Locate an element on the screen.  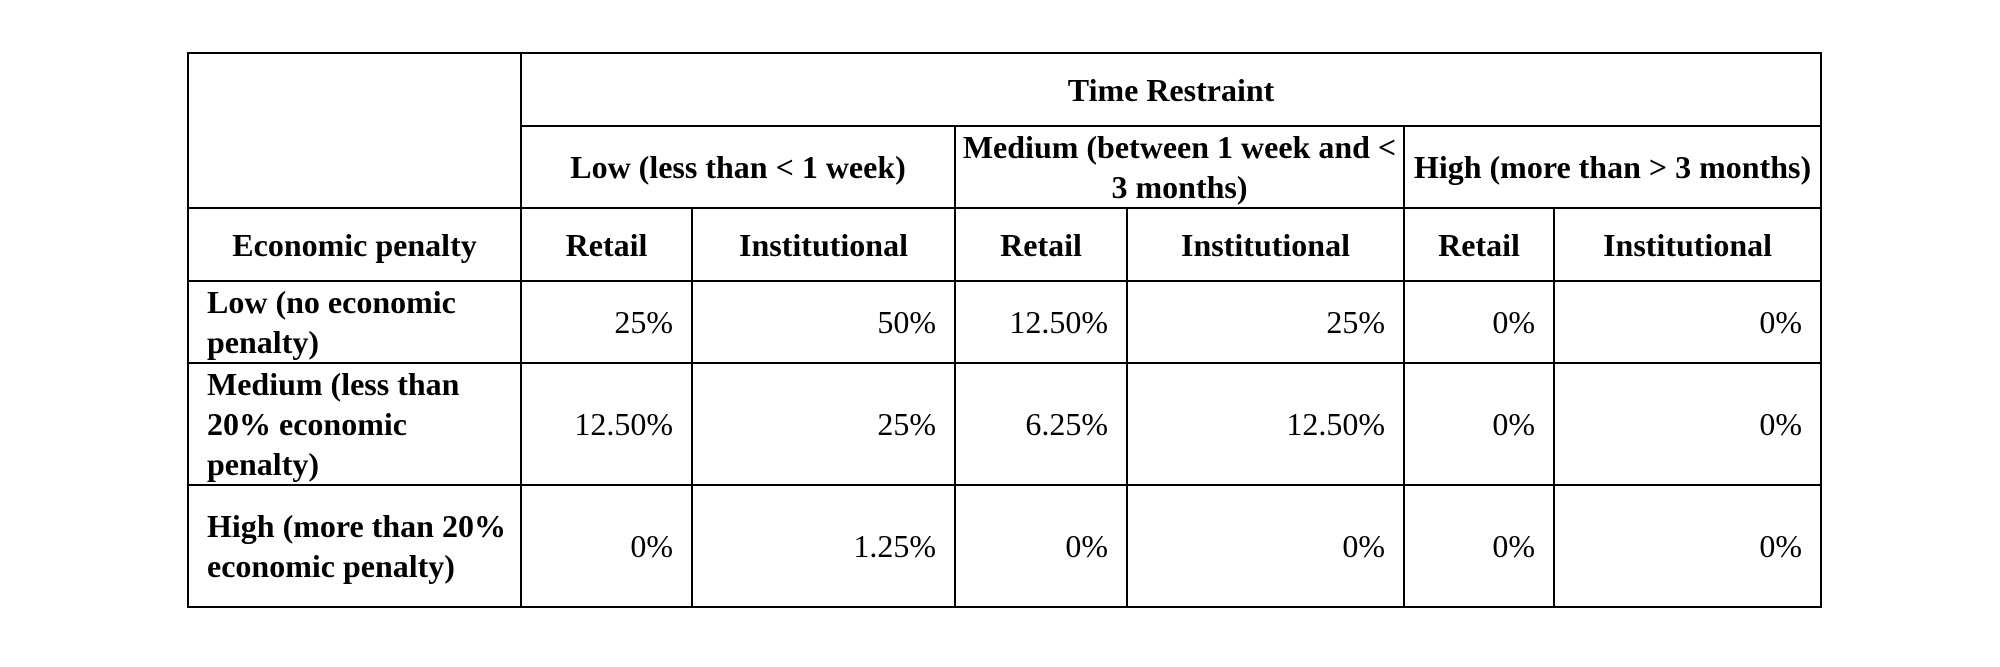
table-cell: 6.25% is located at coordinates (1041, 424).